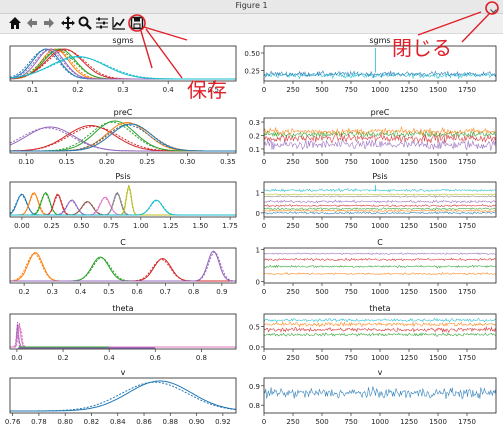 The image size is (503, 436). What do you see at coordinates (85, 23) in the screenshot?
I see `zoom-icon` at bounding box center [85, 23].